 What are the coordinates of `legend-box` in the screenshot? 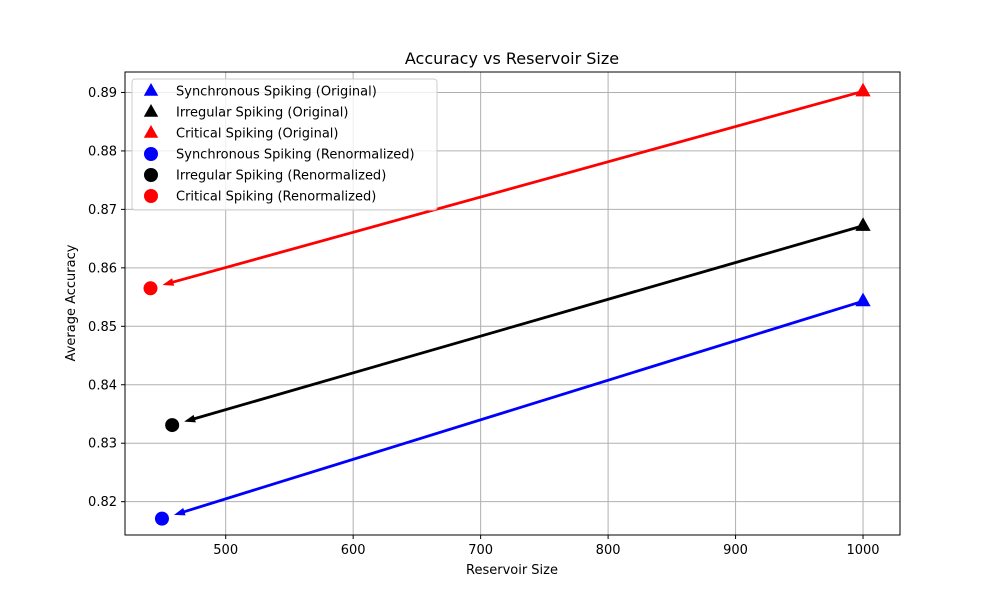 It's located at (284, 144).